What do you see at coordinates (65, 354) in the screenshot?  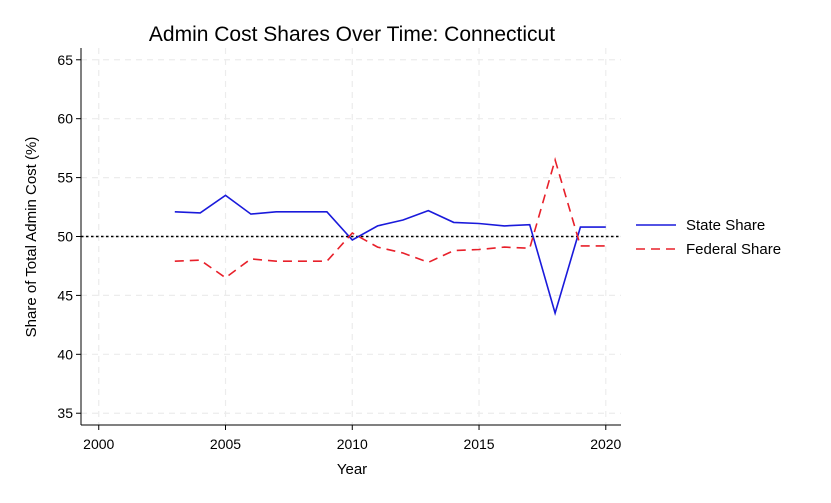 I see `y-tick-label: 40` at bounding box center [65, 354].